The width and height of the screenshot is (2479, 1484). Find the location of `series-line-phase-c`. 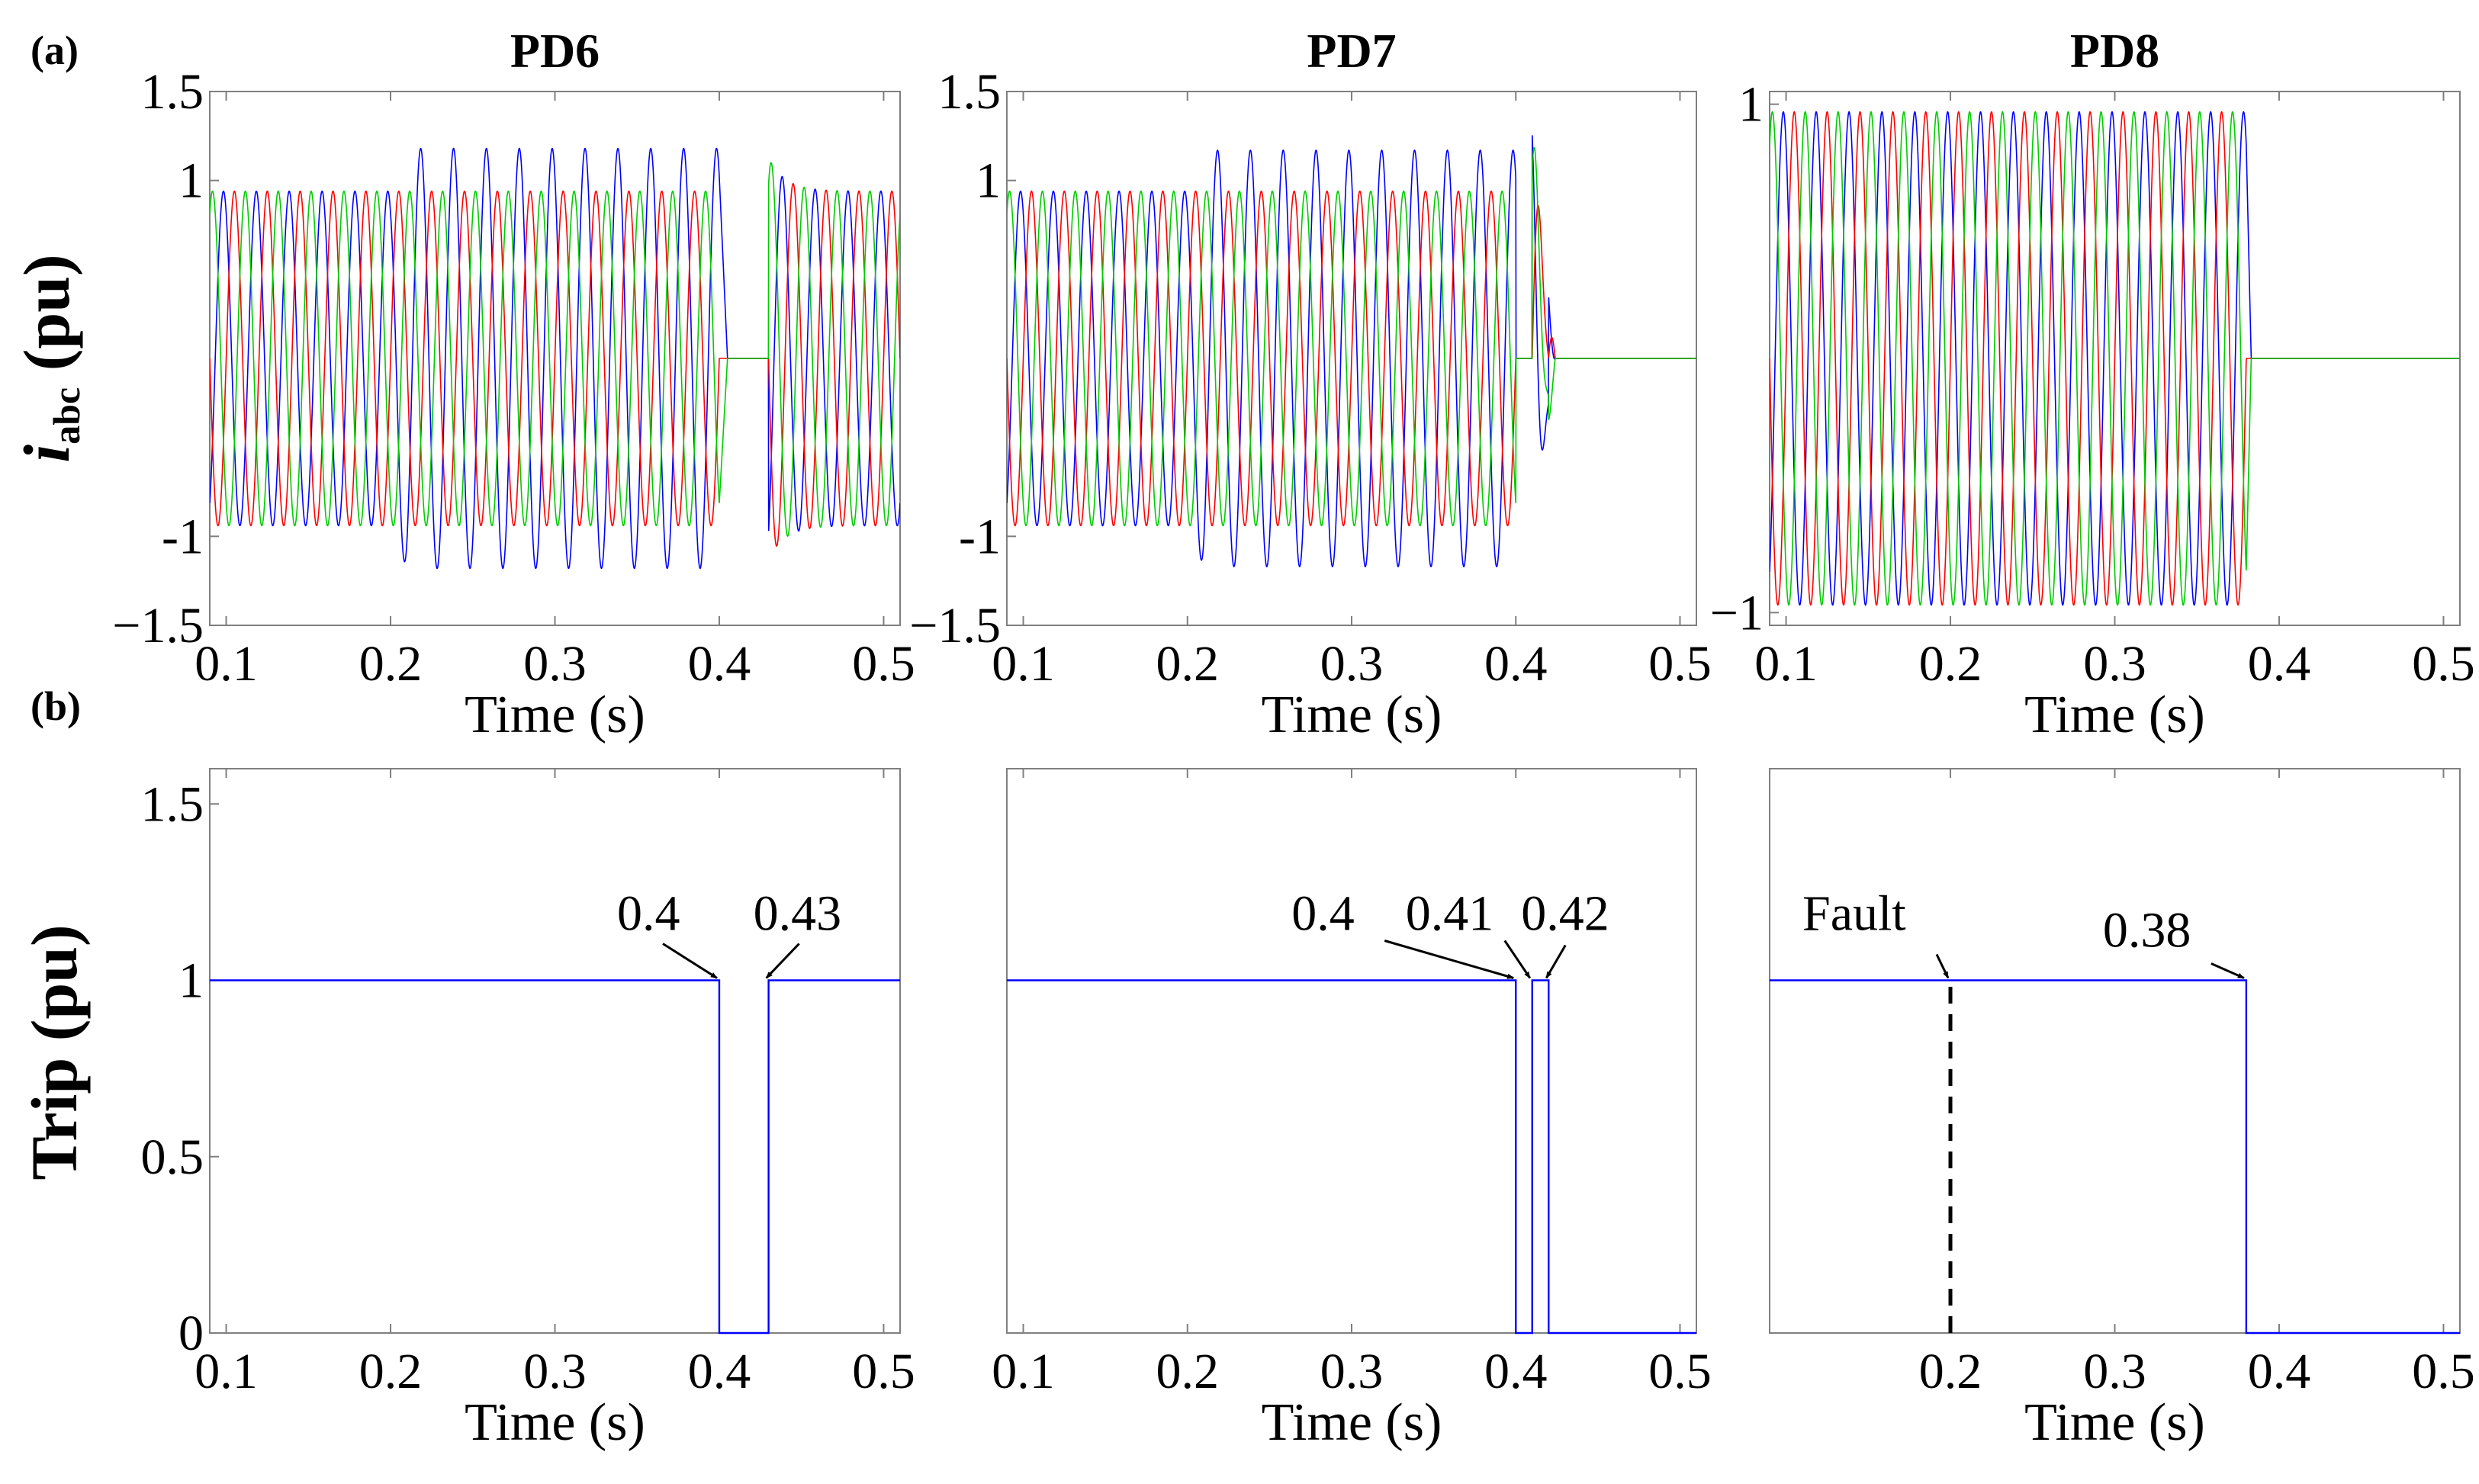

series-line-phase-c is located at coordinates (555, 358).